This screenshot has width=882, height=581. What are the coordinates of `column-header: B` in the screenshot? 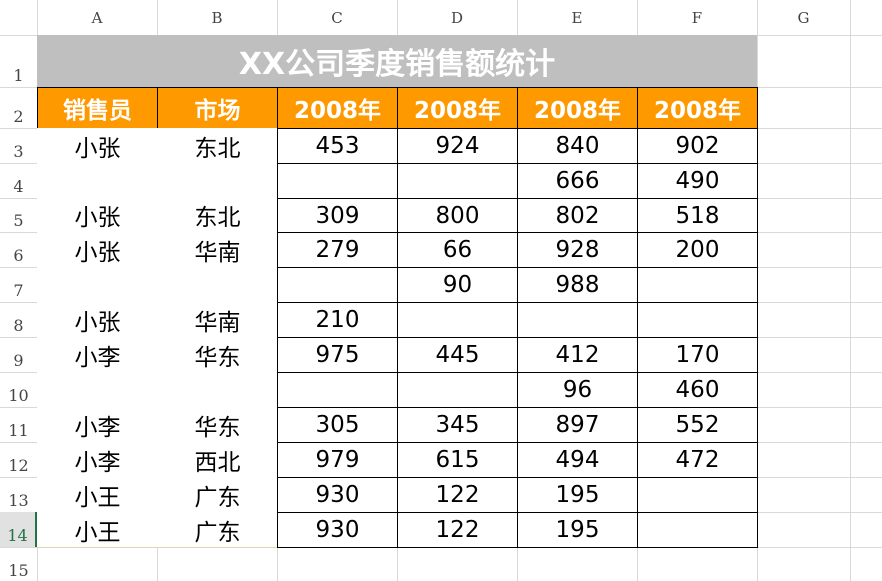 It's located at (217, 17).